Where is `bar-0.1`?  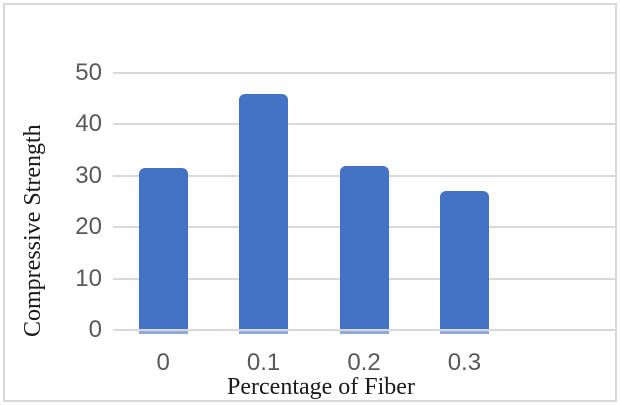 bar-0.1 is located at coordinates (264, 213).